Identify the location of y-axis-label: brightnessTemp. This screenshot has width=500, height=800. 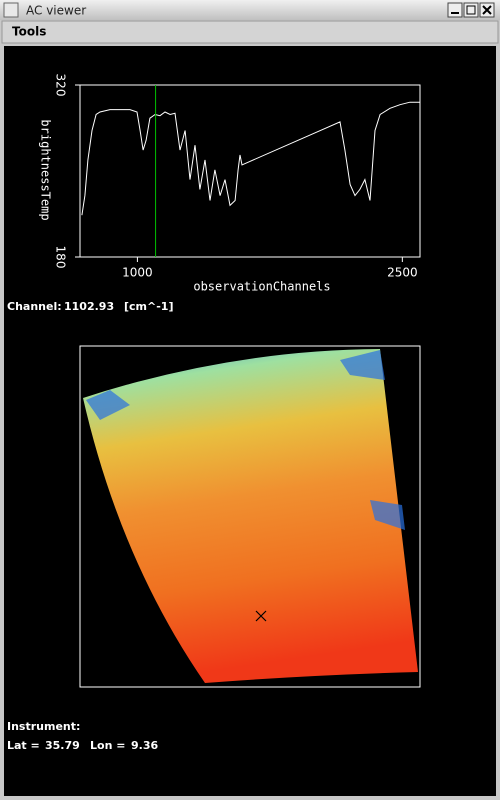
(46, 169).